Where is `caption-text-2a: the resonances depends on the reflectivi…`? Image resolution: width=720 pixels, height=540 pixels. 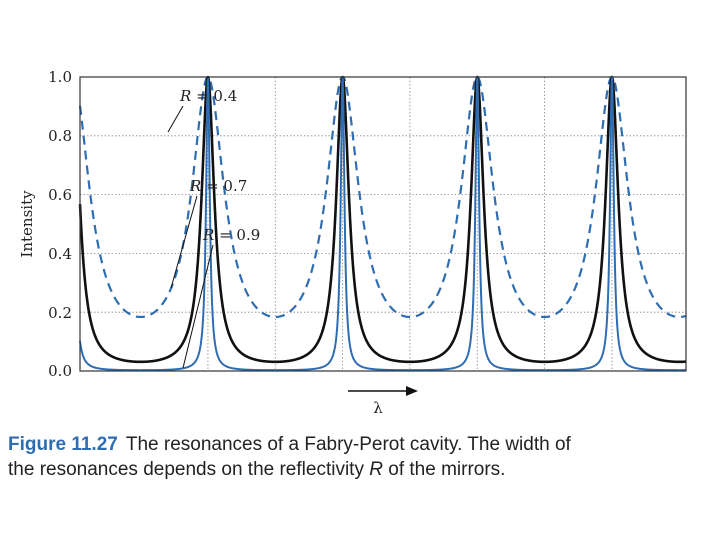 caption-text-2a: the resonances depends on the reflectivi… is located at coordinates (189, 469).